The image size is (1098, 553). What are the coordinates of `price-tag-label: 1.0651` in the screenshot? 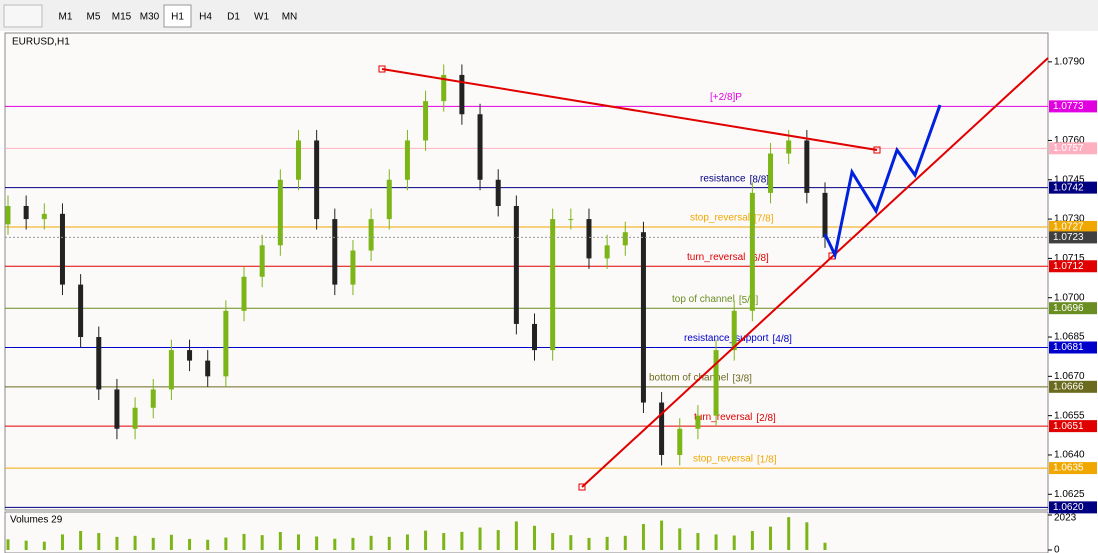 It's located at (1068, 426).